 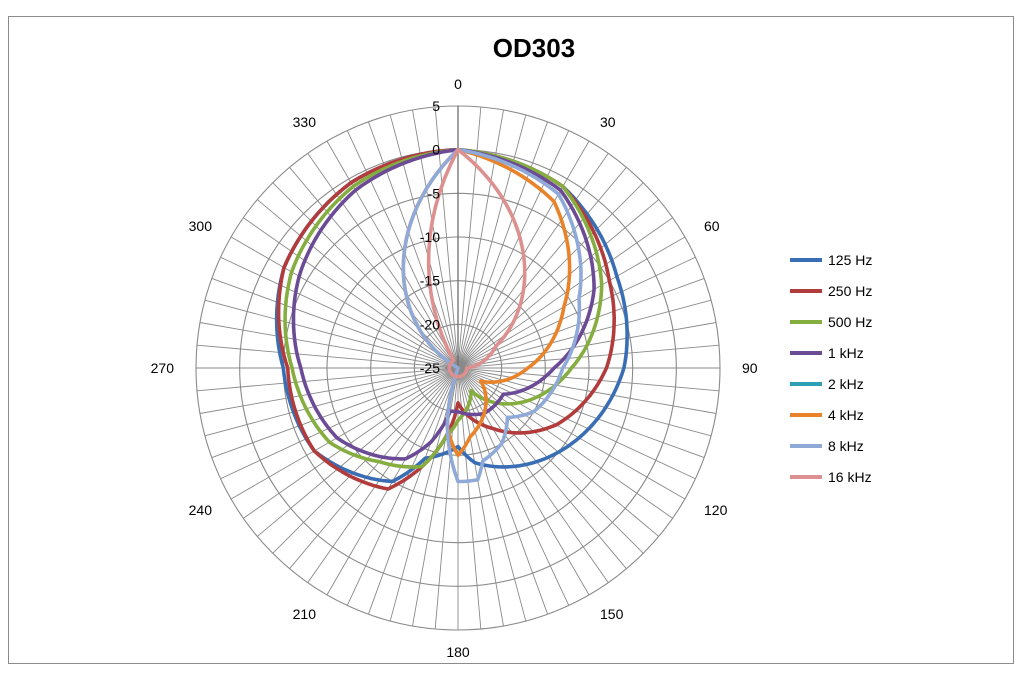 I want to click on angle-tick-label: 90, so click(x=750, y=368).